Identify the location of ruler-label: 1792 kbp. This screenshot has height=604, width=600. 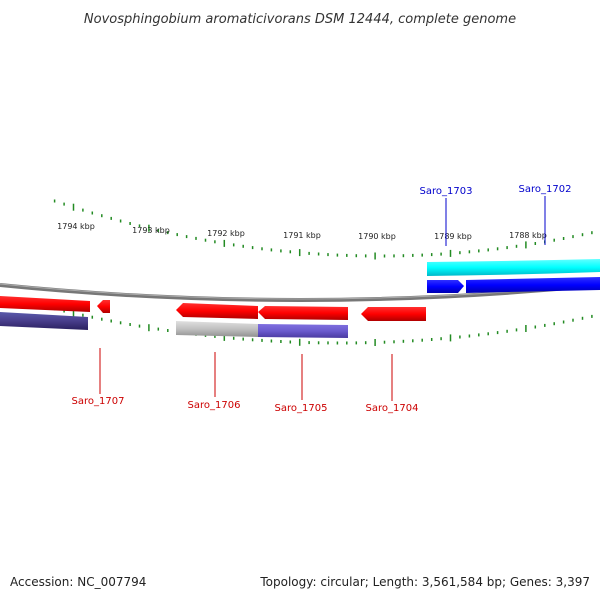
(226, 233).